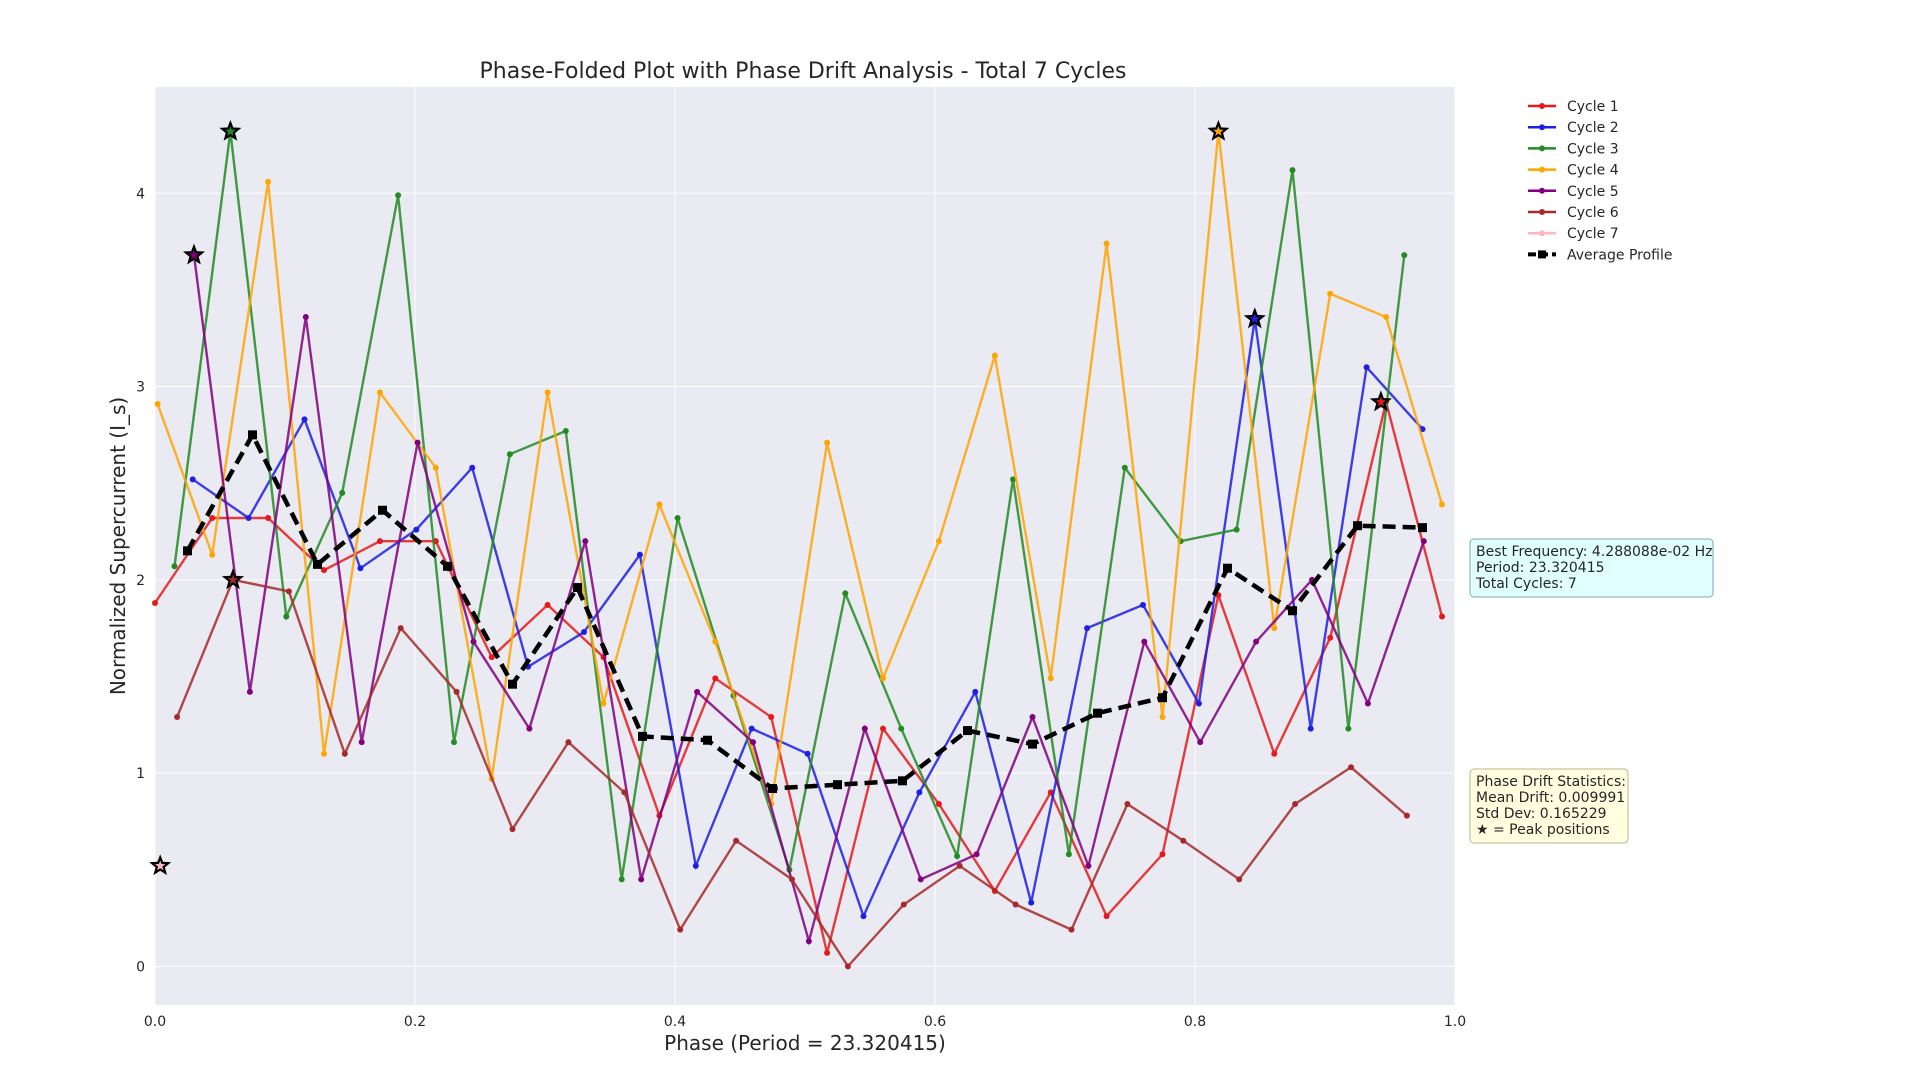 Image resolution: width=1920 pixels, height=1080 pixels. Describe the element at coordinates (140, 388) in the screenshot. I see `y-tick-label: 3` at that location.